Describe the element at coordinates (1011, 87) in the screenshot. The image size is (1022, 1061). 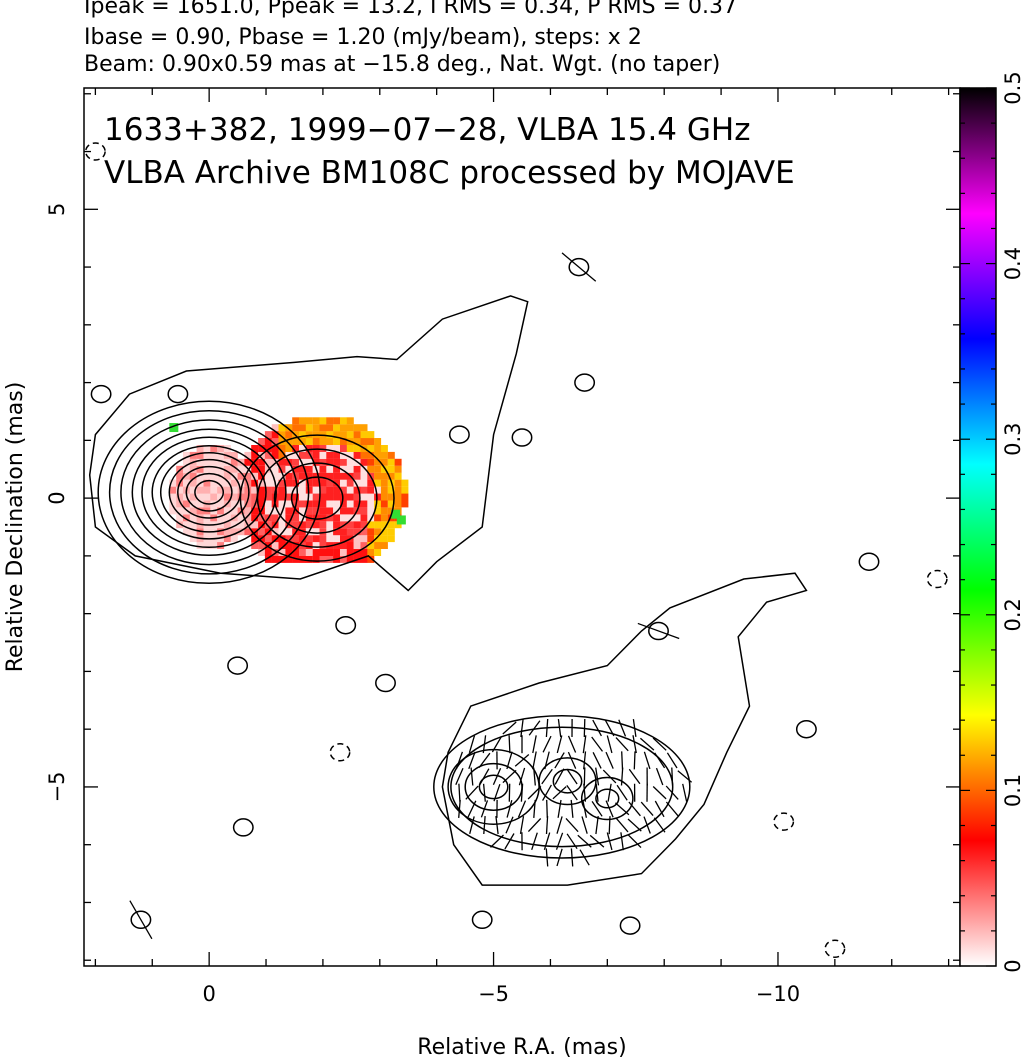
I see `colorbar-tick-label: 0.5` at that location.